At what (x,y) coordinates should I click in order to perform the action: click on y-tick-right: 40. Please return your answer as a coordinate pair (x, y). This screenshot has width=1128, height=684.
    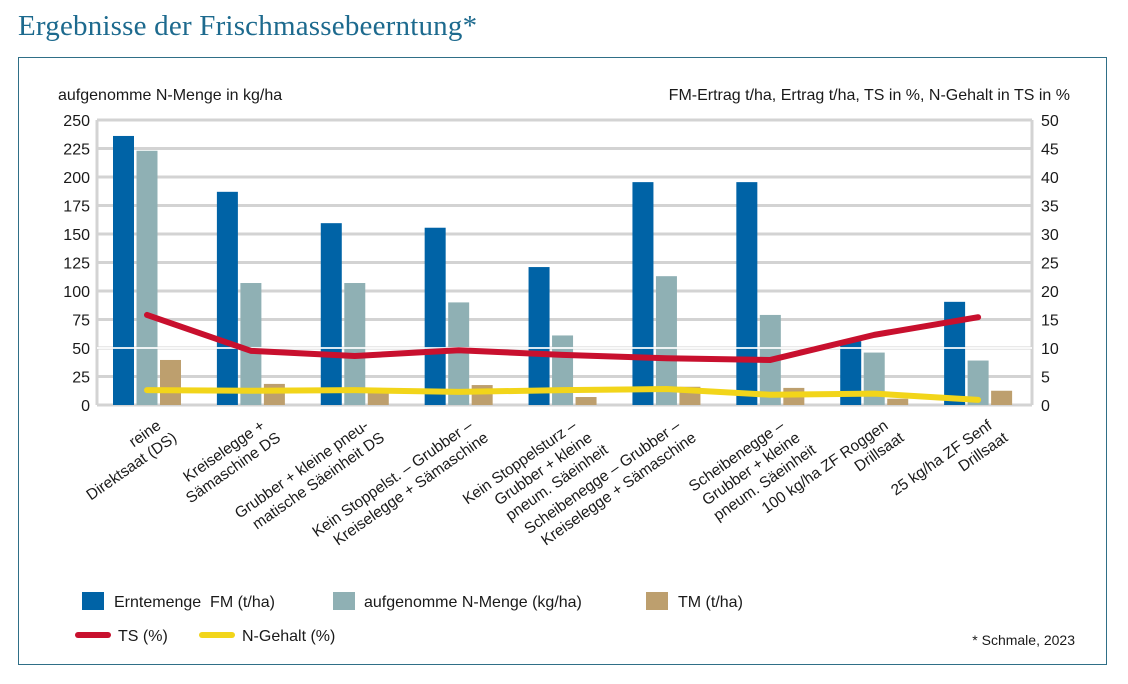
    Looking at the image, I should click on (1050, 178).